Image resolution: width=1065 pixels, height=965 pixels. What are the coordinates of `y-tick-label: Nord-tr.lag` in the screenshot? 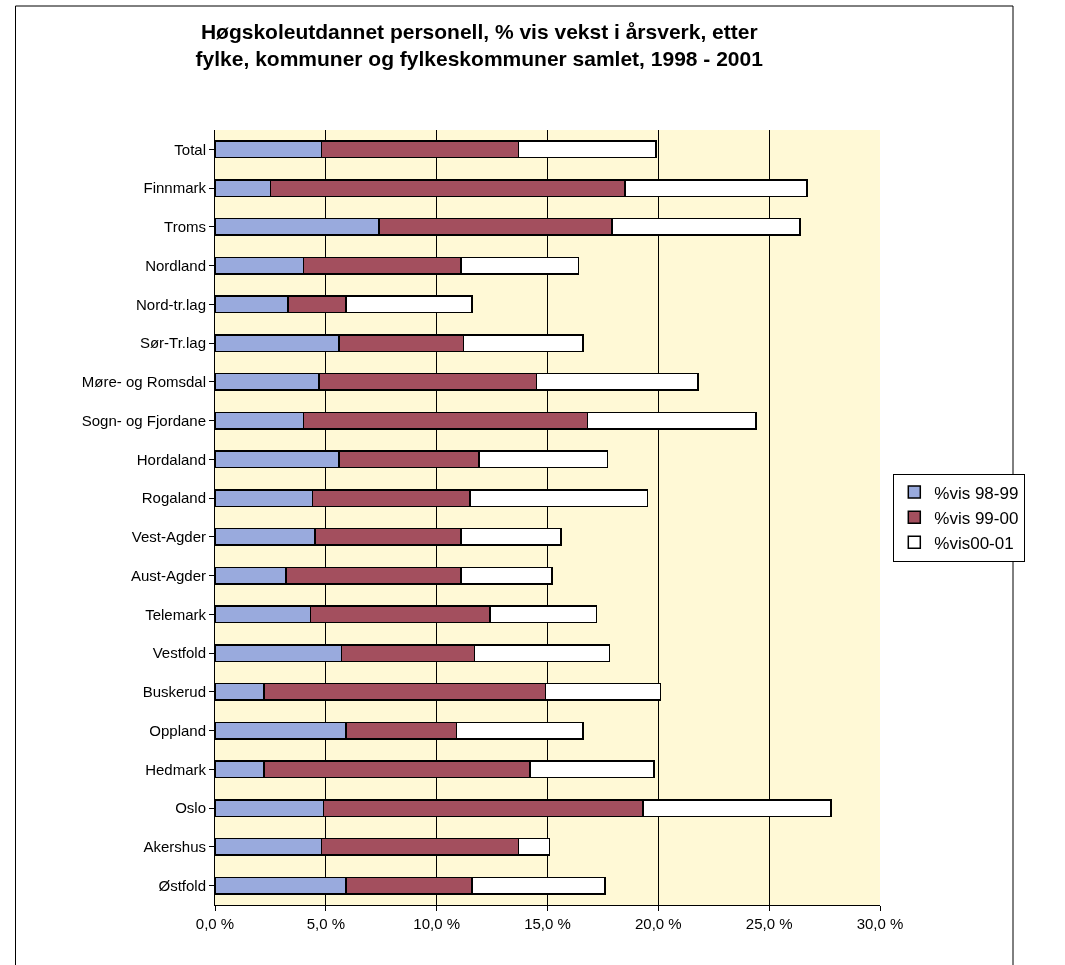 It's located at (170, 304).